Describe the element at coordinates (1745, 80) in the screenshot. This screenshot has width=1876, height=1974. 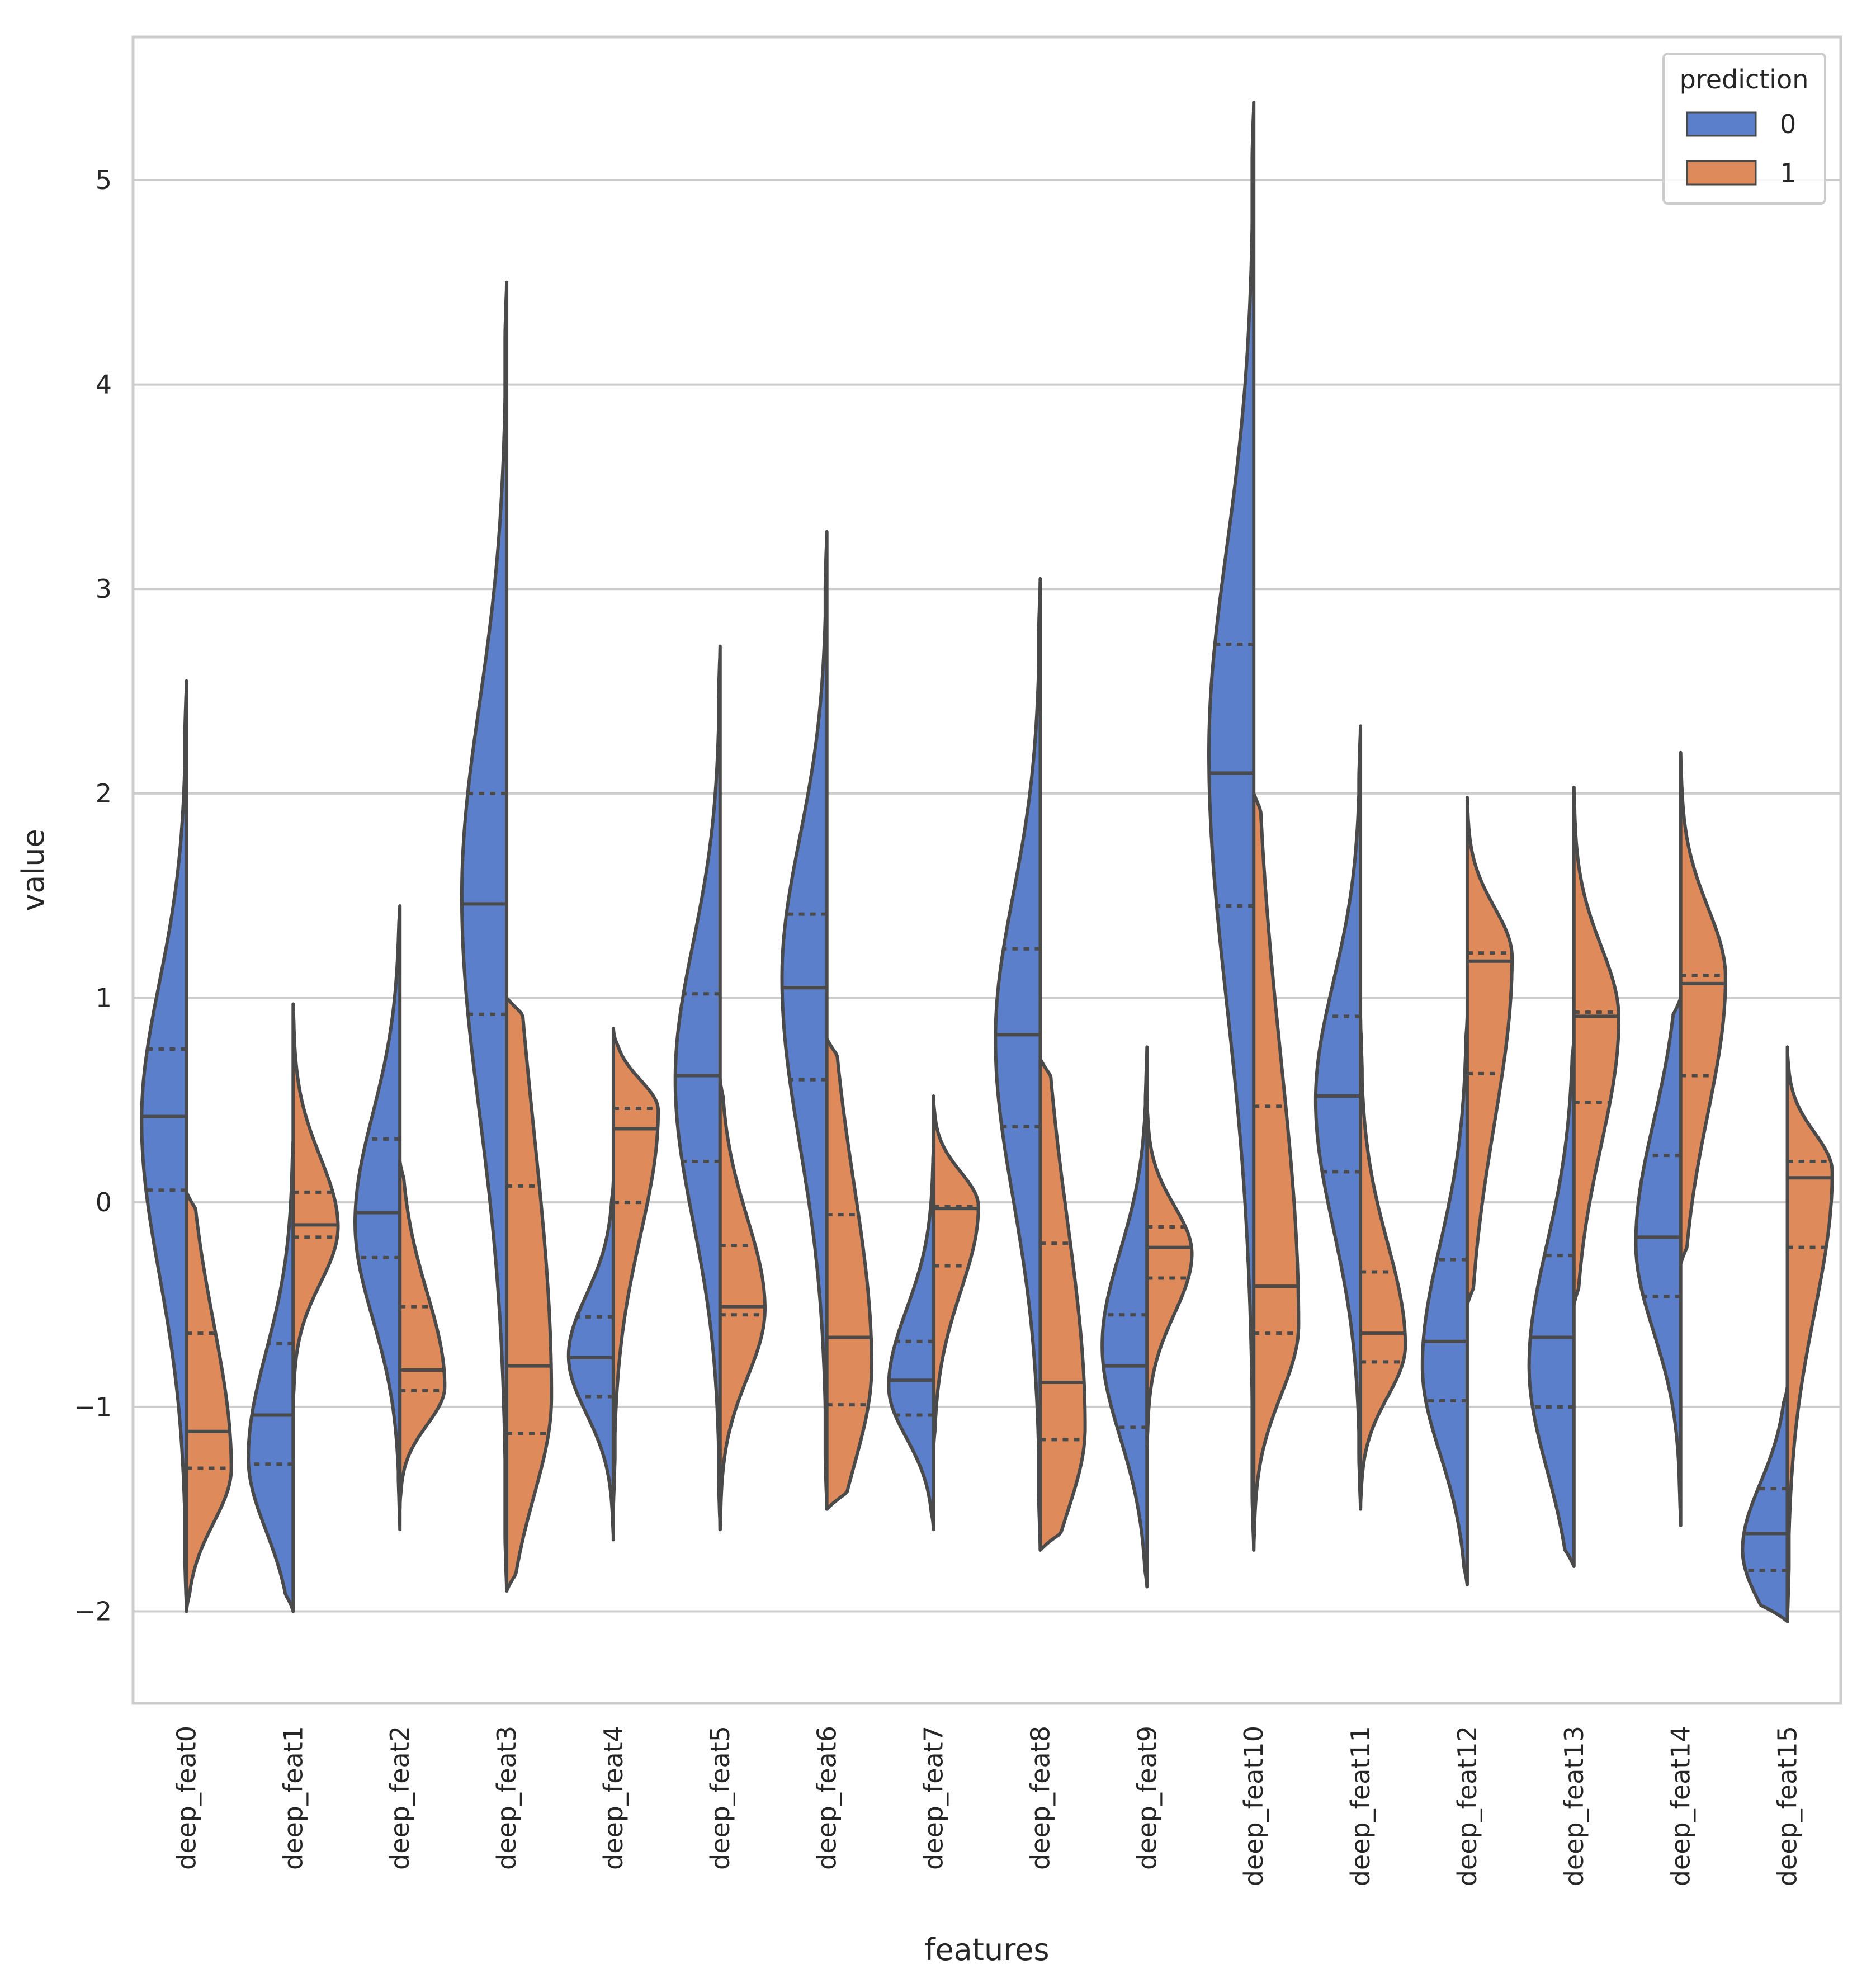
I see `legend-title: prediction` at that location.